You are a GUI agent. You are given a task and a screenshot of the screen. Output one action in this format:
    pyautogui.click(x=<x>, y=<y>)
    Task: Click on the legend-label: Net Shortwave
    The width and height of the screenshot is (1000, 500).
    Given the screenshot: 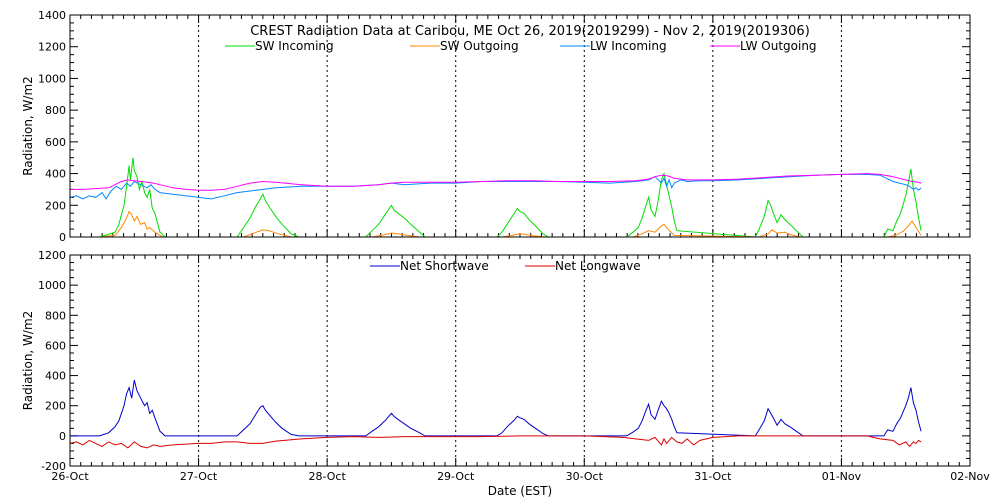 What is the action you would take?
    pyautogui.click(x=444, y=266)
    